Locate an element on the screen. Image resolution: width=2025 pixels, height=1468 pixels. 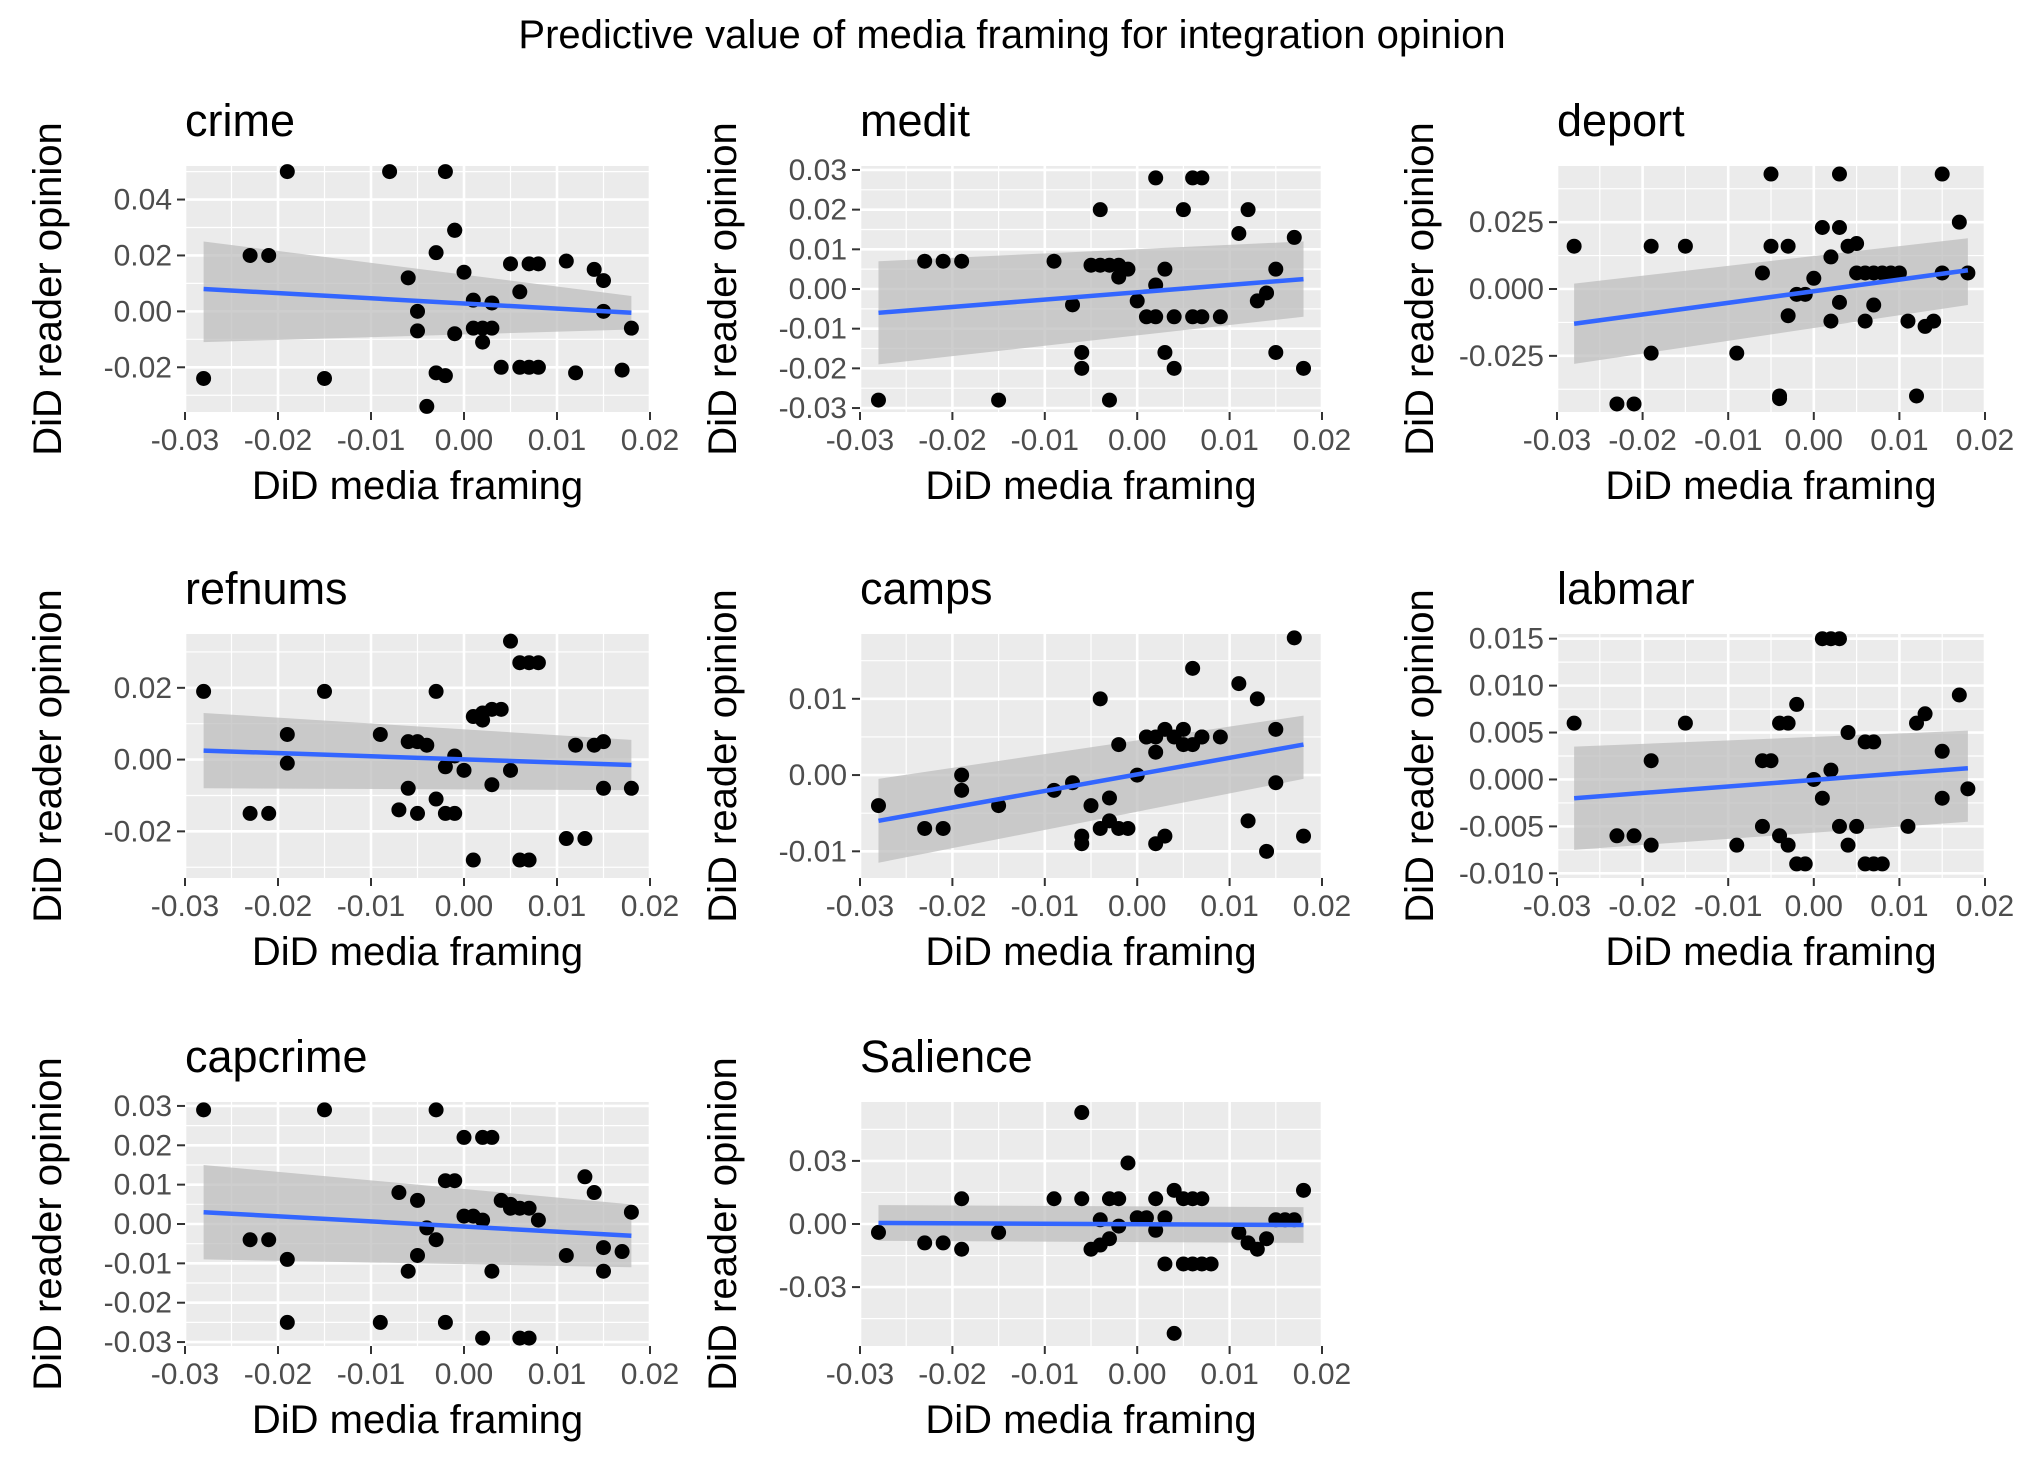
y-tick-label: 0.02 is located at coordinates (143, 1145).